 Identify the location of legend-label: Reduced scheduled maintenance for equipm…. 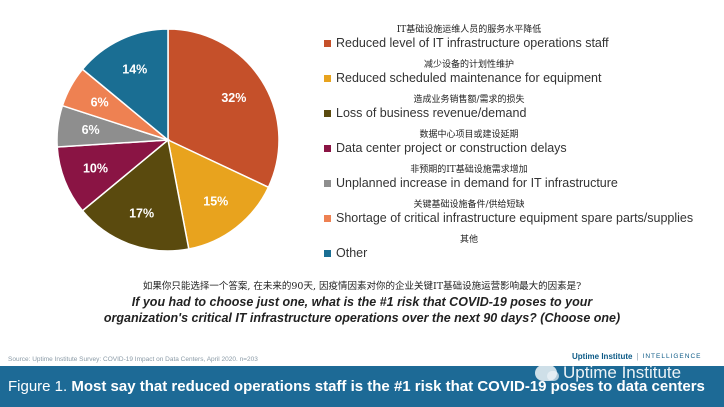
(469, 78).